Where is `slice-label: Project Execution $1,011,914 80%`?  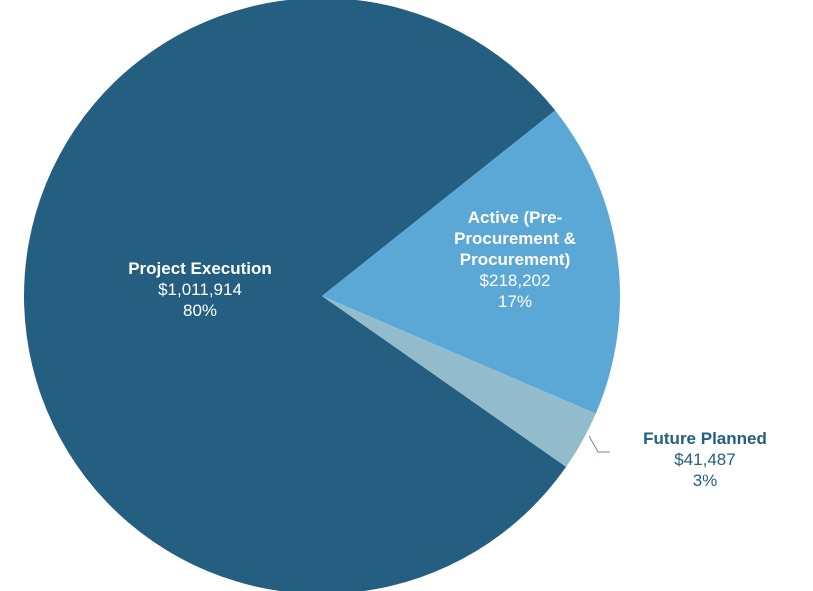 slice-label: Project Execution $1,011,914 80% is located at coordinates (200, 289).